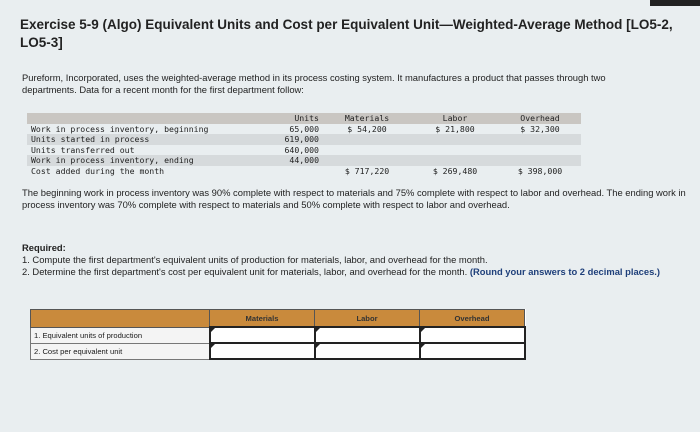 This screenshot has height=432, width=700. Describe the element at coordinates (120, 318) in the screenshot. I see `answer-header-blank` at that location.